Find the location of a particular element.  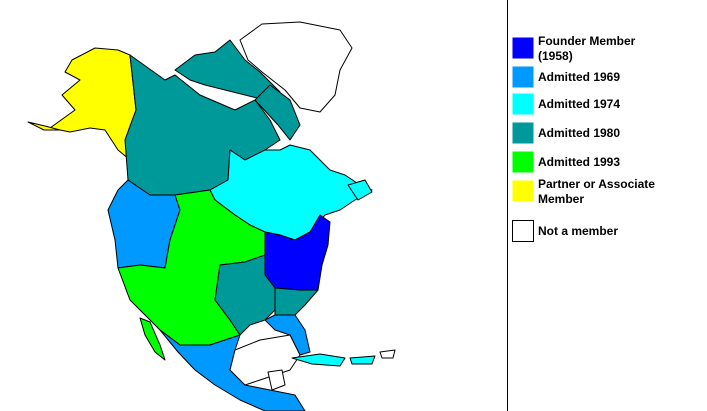

florida is located at coordinates (287, 335).